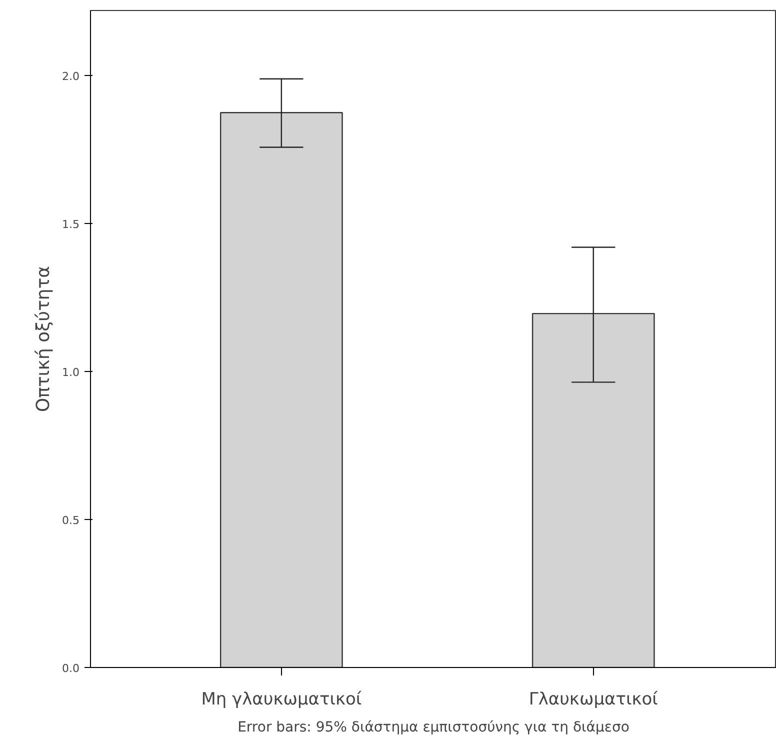  Describe the element at coordinates (71, 668) in the screenshot. I see `y-tick-label: 0.0` at that location.